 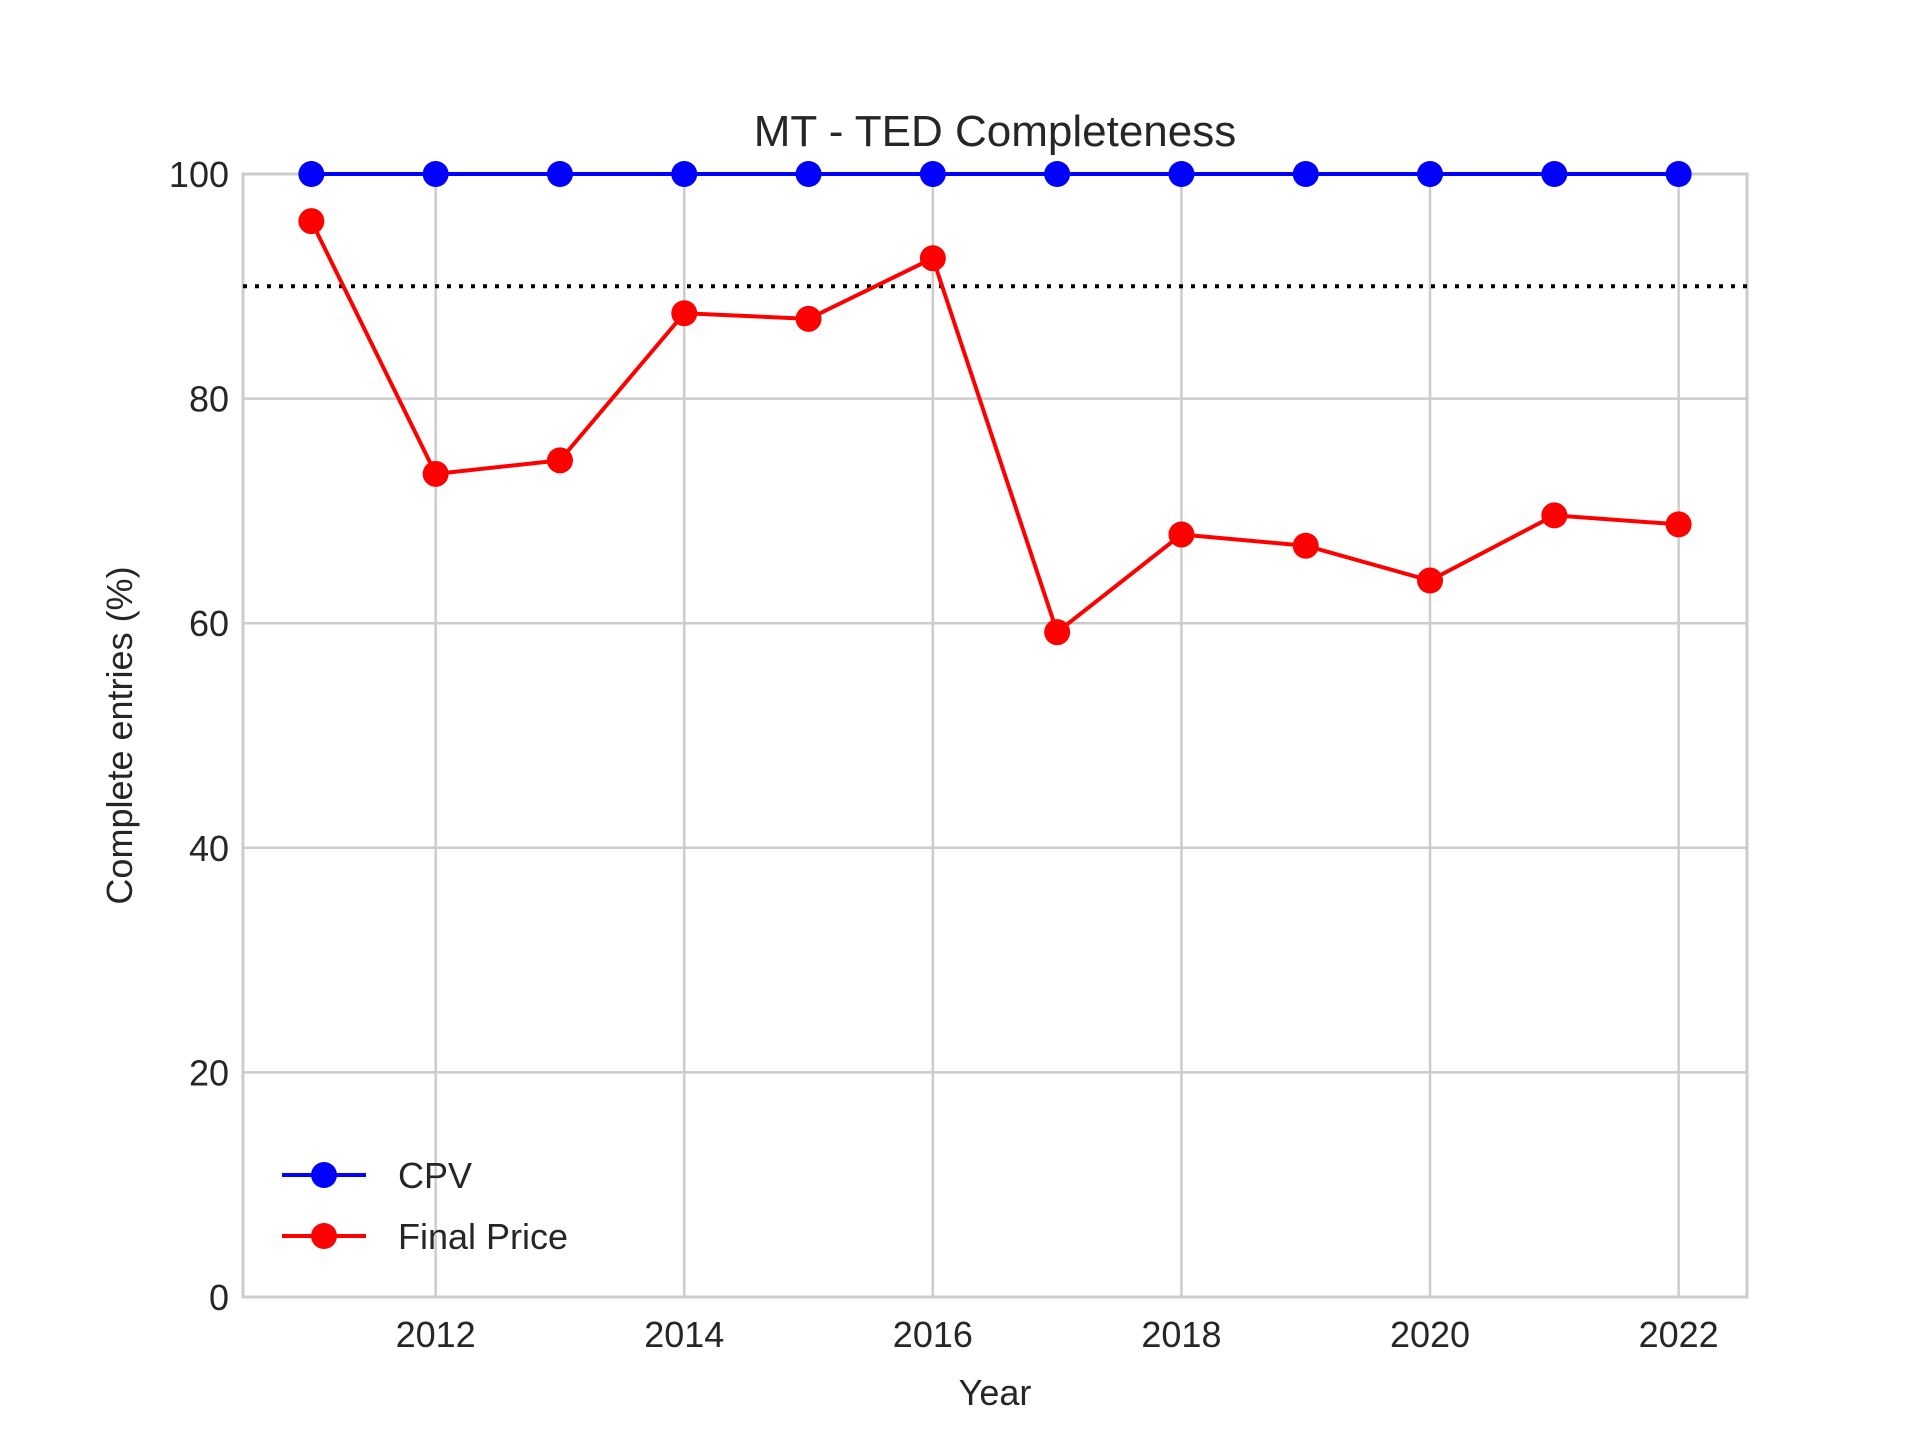 I want to click on legend-label: Final Price, so click(x=483, y=1236).